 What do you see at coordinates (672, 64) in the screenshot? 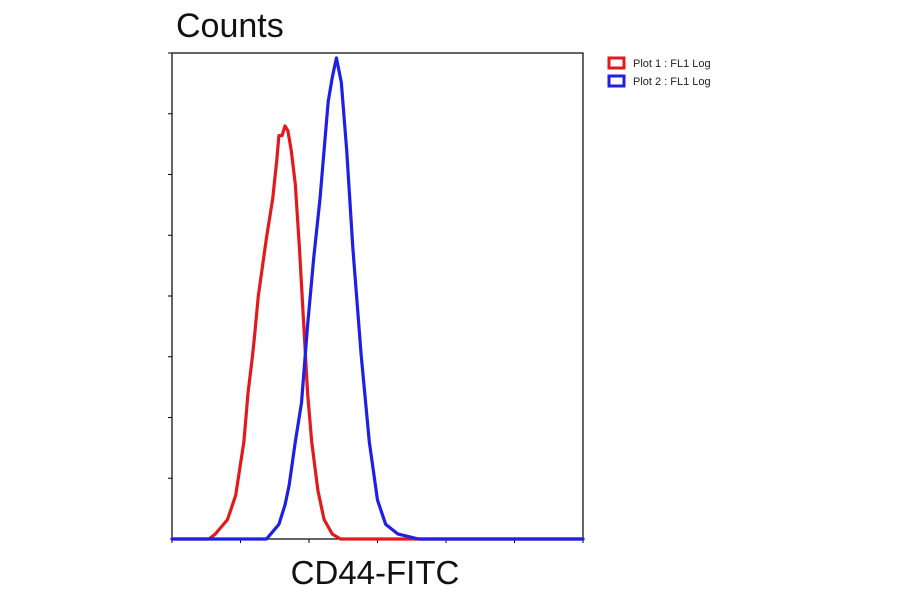
I see `legend-label-1: Plot 1 : FL1 Log` at bounding box center [672, 64].